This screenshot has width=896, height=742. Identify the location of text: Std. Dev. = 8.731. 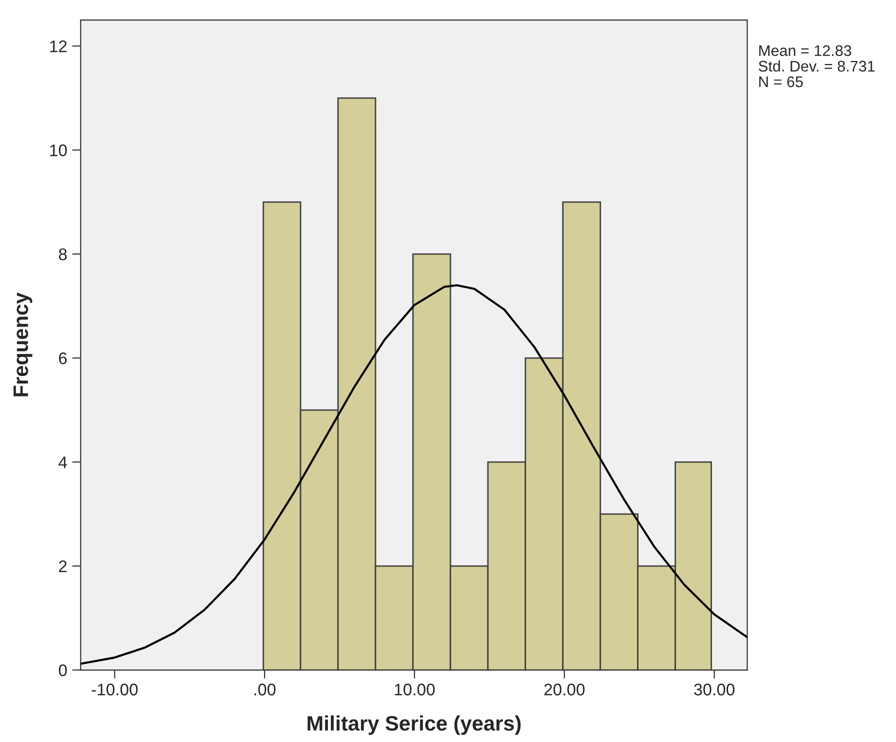
(816, 66).